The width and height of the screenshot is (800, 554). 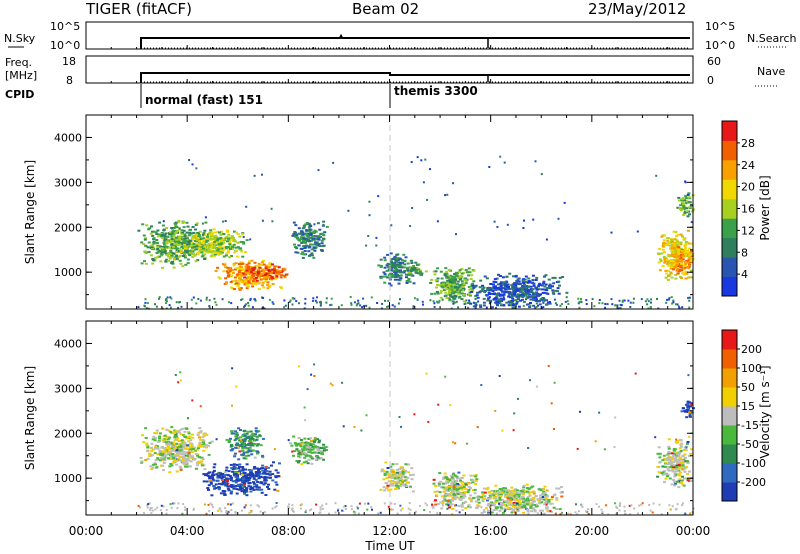 What do you see at coordinates (21, 75) in the screenshot?
I see `freq-label-line2: [MHz]` at bounding box center [21, 75].